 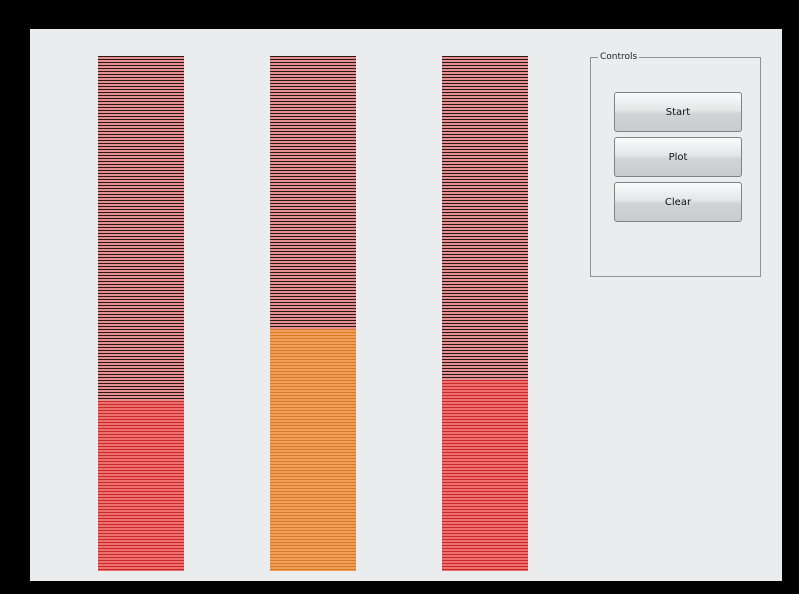 What do you see at coordinates (141, 228) in the screenshot?
I see `bar-1-remaining-segment` at bounding box center [141, 228].